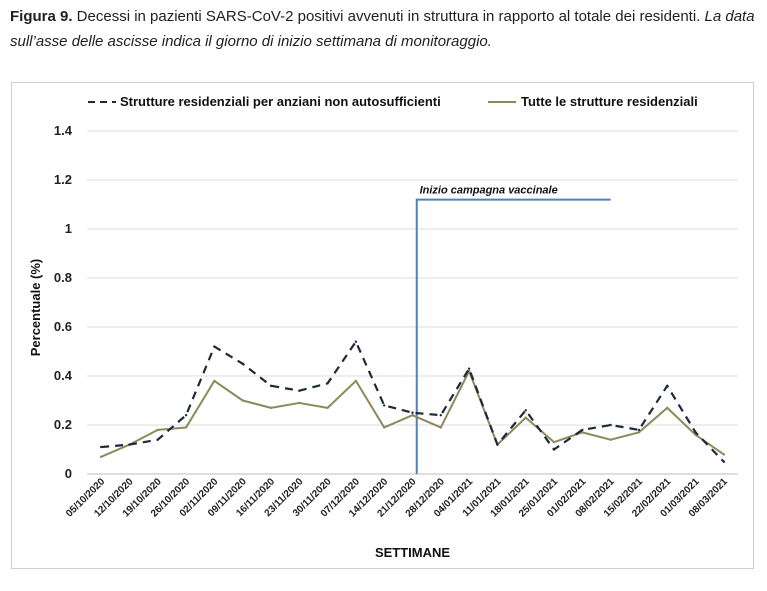 The width and height of the screenshot is (767, 591). What do you see at coordinates (609, 101) in the screenshot?
I see `legend-label: Tutte le strutture residenziali` at bounding box center [609, 101].